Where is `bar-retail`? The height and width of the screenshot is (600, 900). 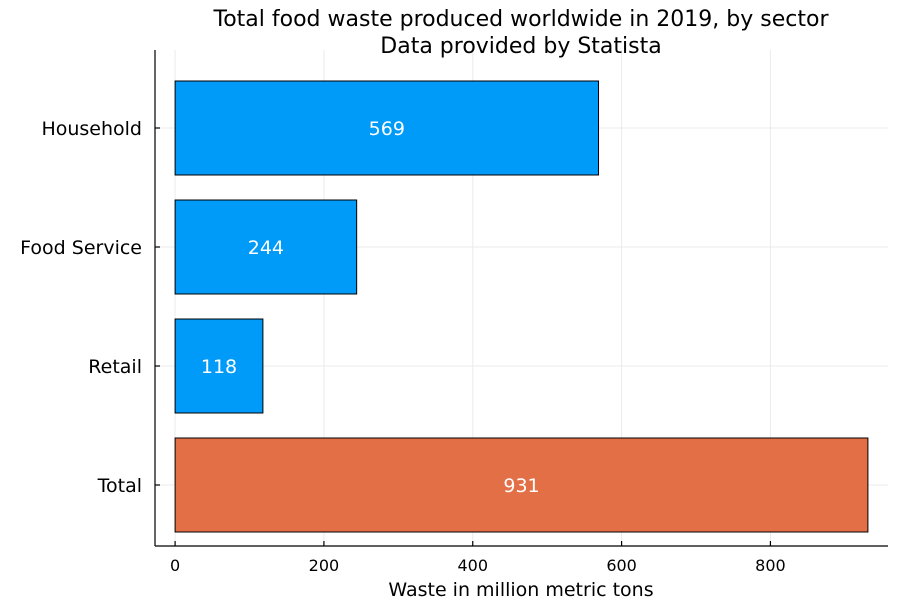 bar-retail is located at coordinates (219, 366).